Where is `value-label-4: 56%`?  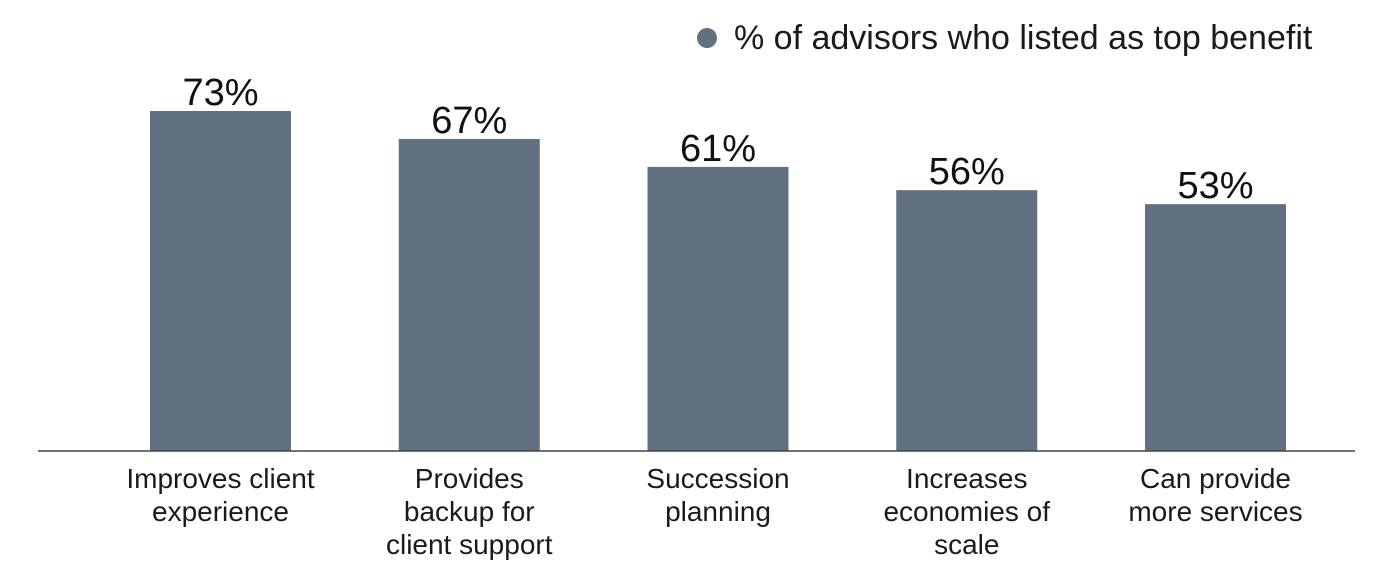 value-label-4: 56% is located at coordinates (967, 172).